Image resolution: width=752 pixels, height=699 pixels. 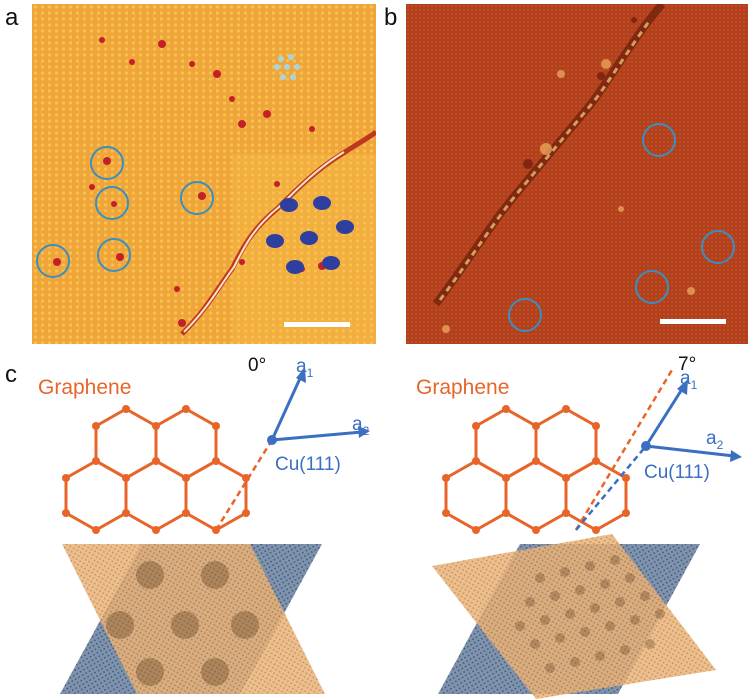 What do you see at coordinates (12, 17) in the screenshot?
I see `panel-label-a: a` at bounding box center [12, 17].